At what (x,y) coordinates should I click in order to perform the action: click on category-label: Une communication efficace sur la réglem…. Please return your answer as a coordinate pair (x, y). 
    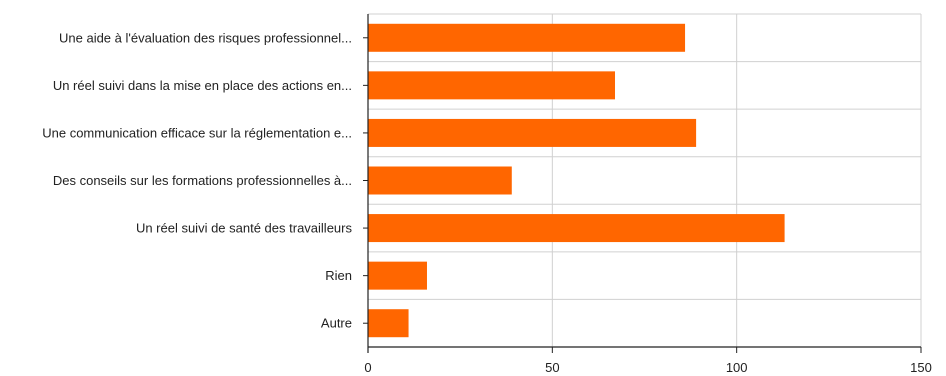
    Looking at the image, I should click on (197, 132).